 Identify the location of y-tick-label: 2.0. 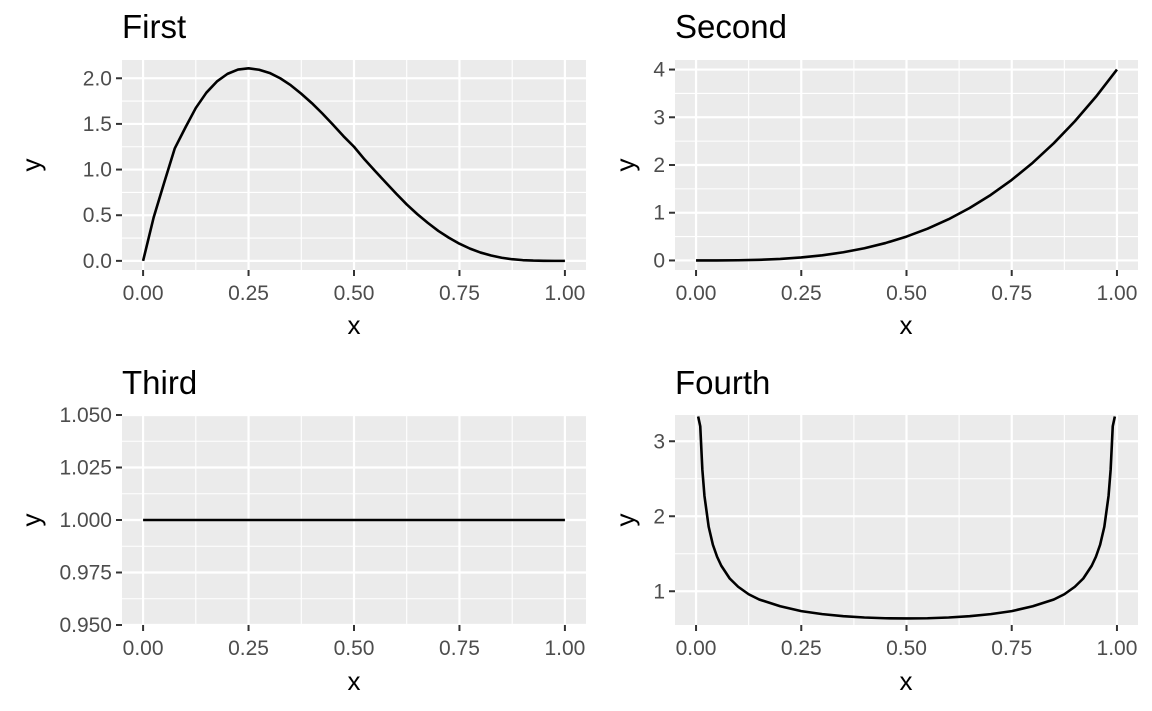
(97, 78).